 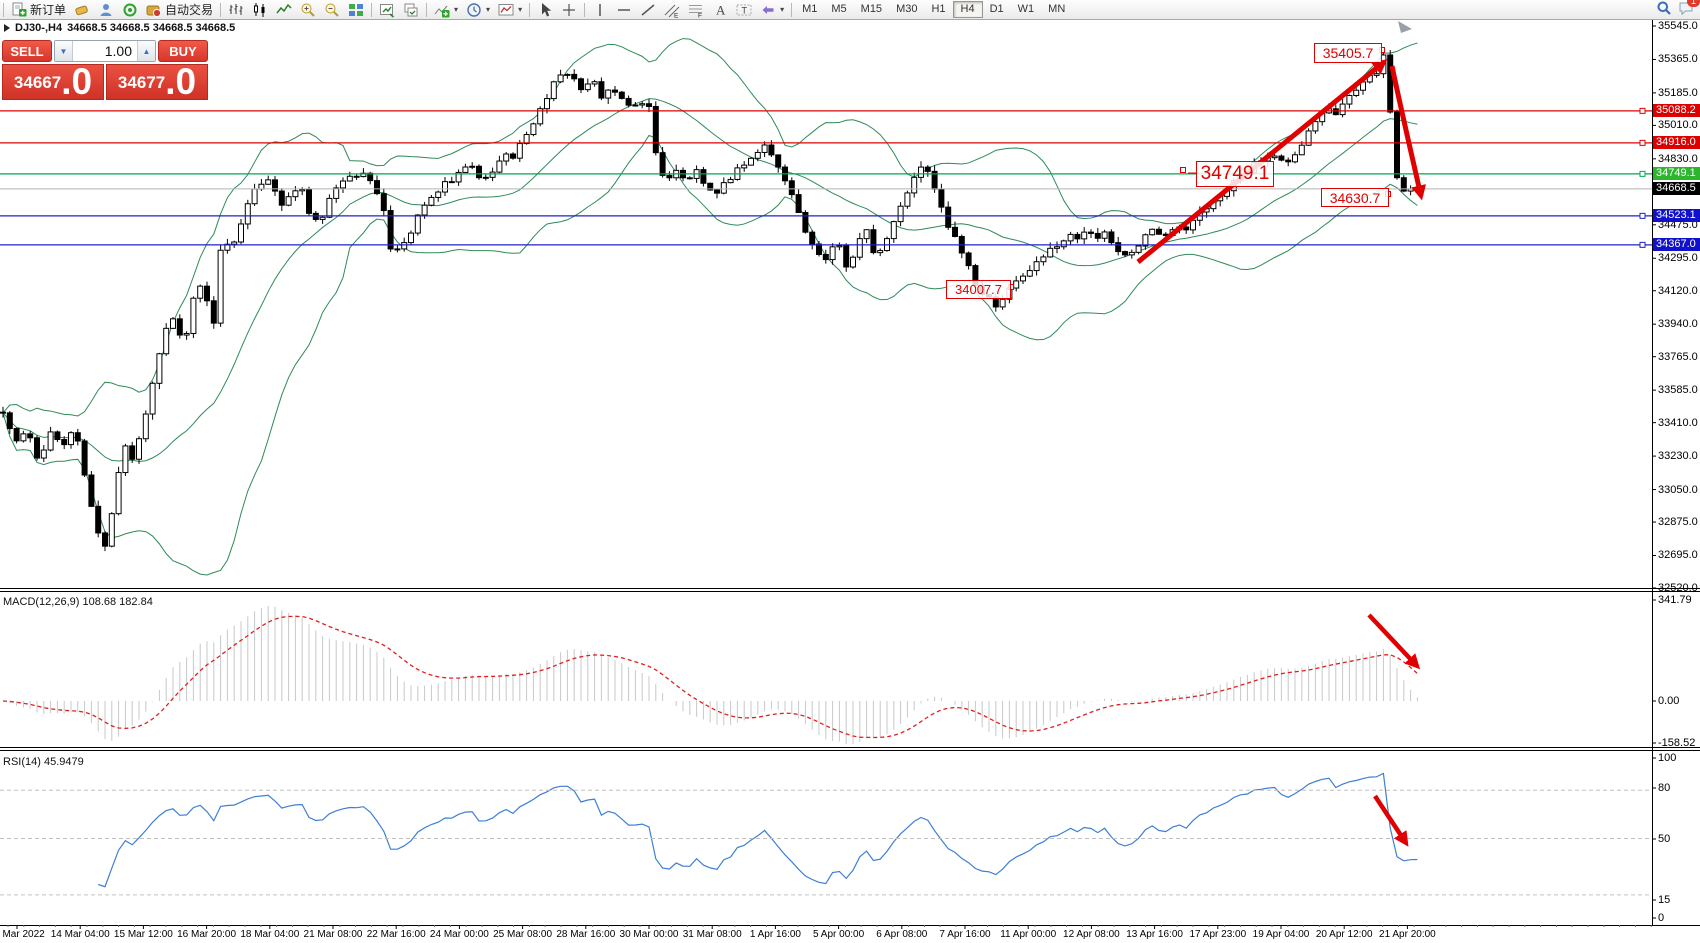 I want to click on volume-input: 1.00, so click(x=105, y=51).